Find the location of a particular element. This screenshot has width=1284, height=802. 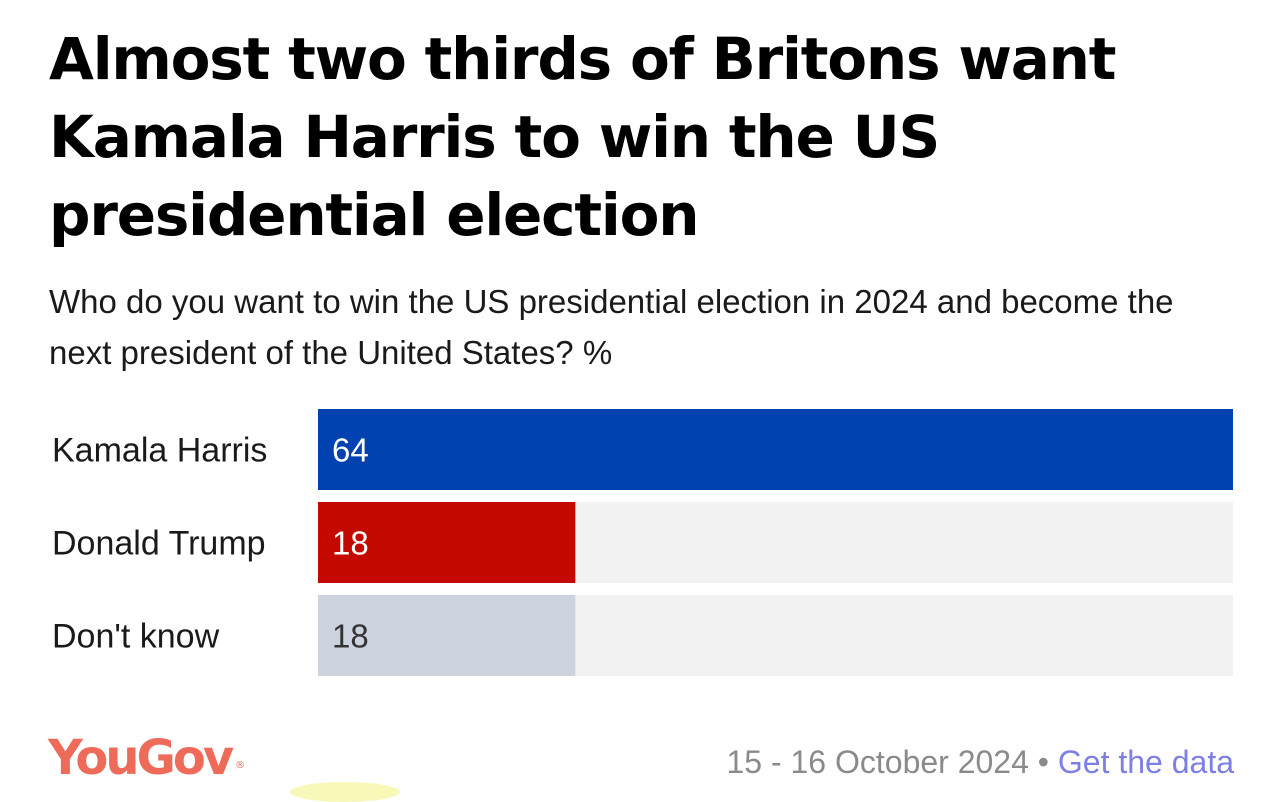

get-the-data-link: Get the data is located at coordinates (1145, 762).